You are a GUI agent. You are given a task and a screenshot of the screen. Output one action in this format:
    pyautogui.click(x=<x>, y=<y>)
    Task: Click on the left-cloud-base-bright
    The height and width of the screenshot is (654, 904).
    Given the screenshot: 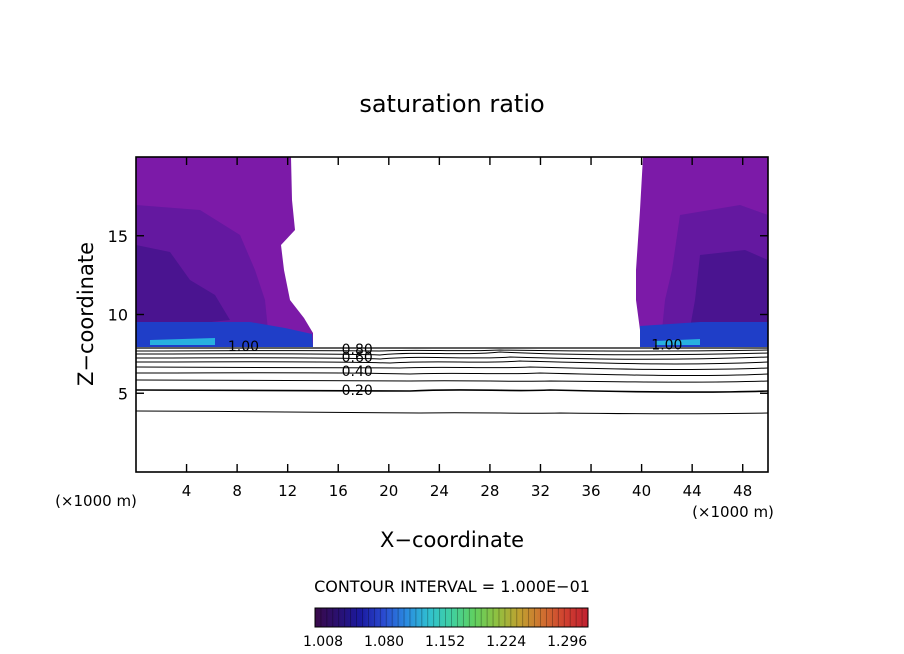 What is the action you would take?
    pyautogui.click(x=182, y=341)
    